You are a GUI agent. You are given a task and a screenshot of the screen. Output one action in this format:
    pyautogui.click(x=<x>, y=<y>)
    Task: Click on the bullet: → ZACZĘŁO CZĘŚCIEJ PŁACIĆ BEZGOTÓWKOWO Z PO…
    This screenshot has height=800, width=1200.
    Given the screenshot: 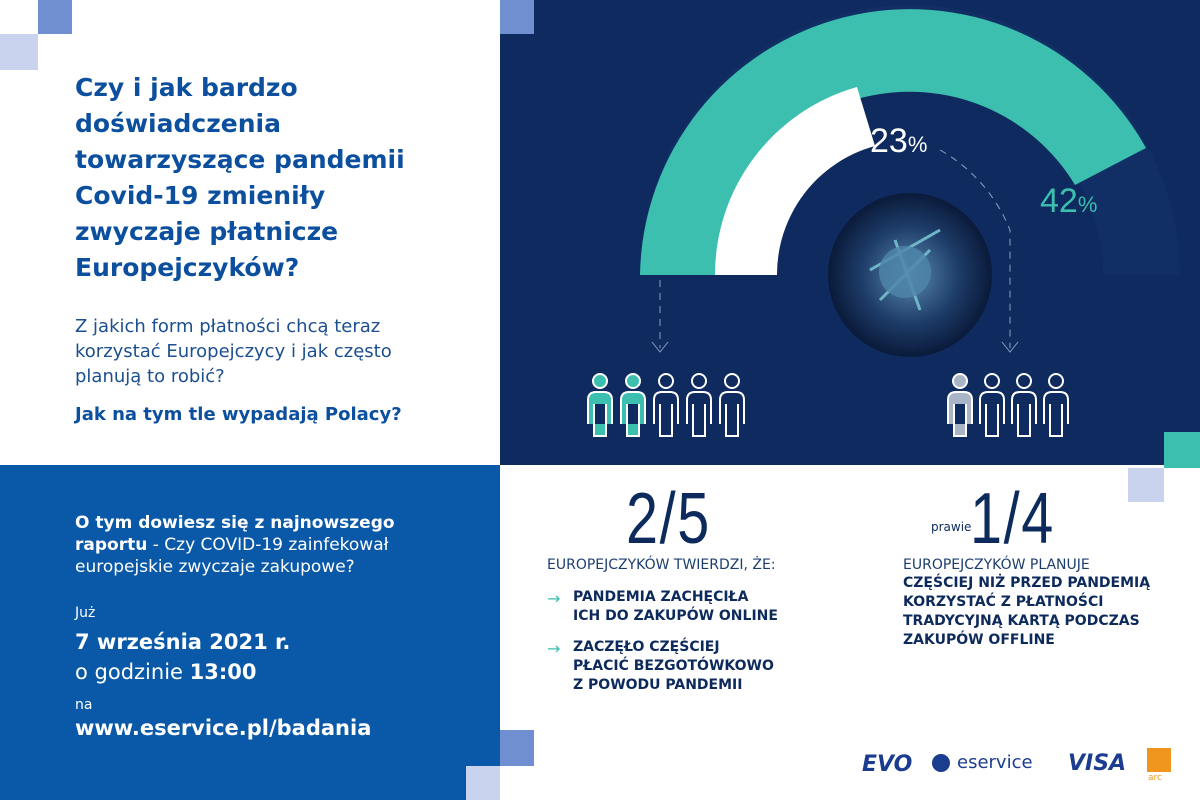 What is the action you would take?
    pyautogui.click(x=662, y=666)
    